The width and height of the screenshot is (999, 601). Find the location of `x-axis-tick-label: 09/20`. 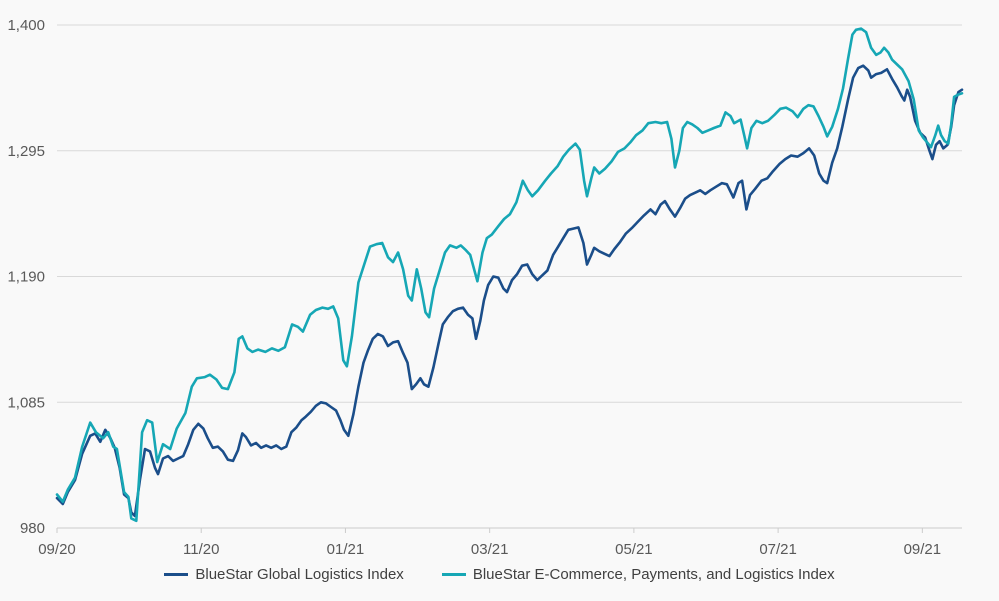

x-axis-tick-label: 09/20 is located at coordinates (57, 549).